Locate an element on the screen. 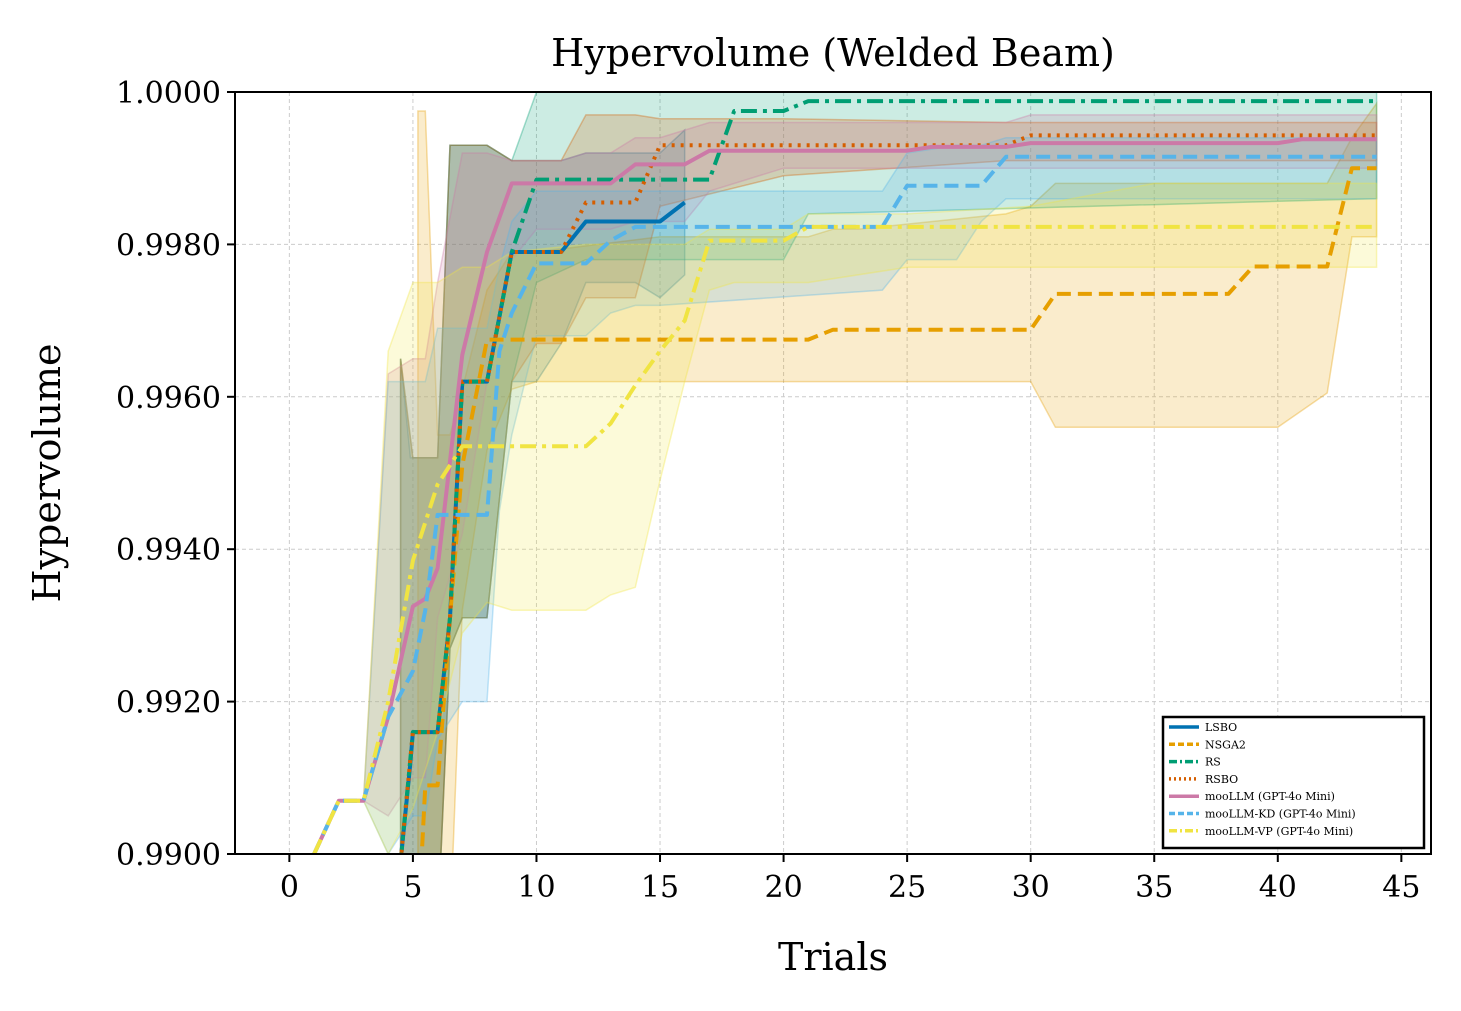 The height and width of the screenshot is (1011, 1461). x-tick-label: 25 is located at coordinates (907, 887).